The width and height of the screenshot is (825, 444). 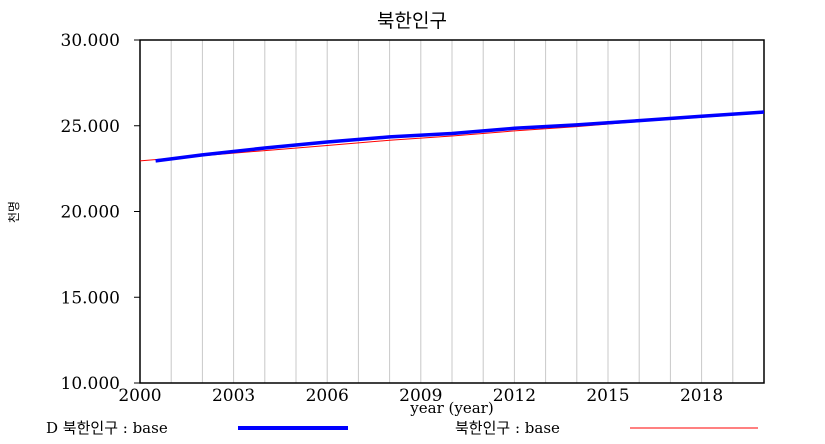 I want to click on x-tick-labels: 2000 2003 2006 2009 2012 2015 2018, so click(x=420, y=396).